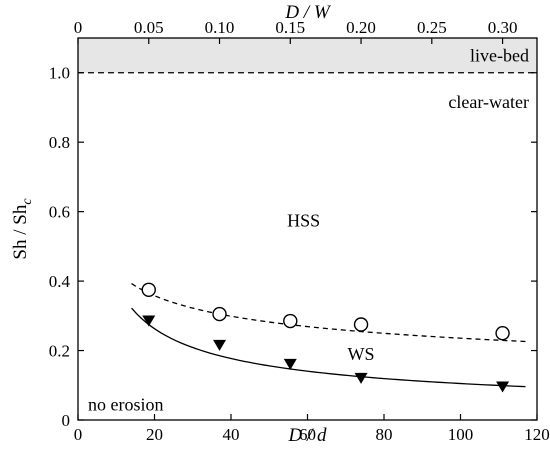 The width and height of the screenshot is (550, 451). I want to click on top-tick-label: 0.05, so click(149, 27).